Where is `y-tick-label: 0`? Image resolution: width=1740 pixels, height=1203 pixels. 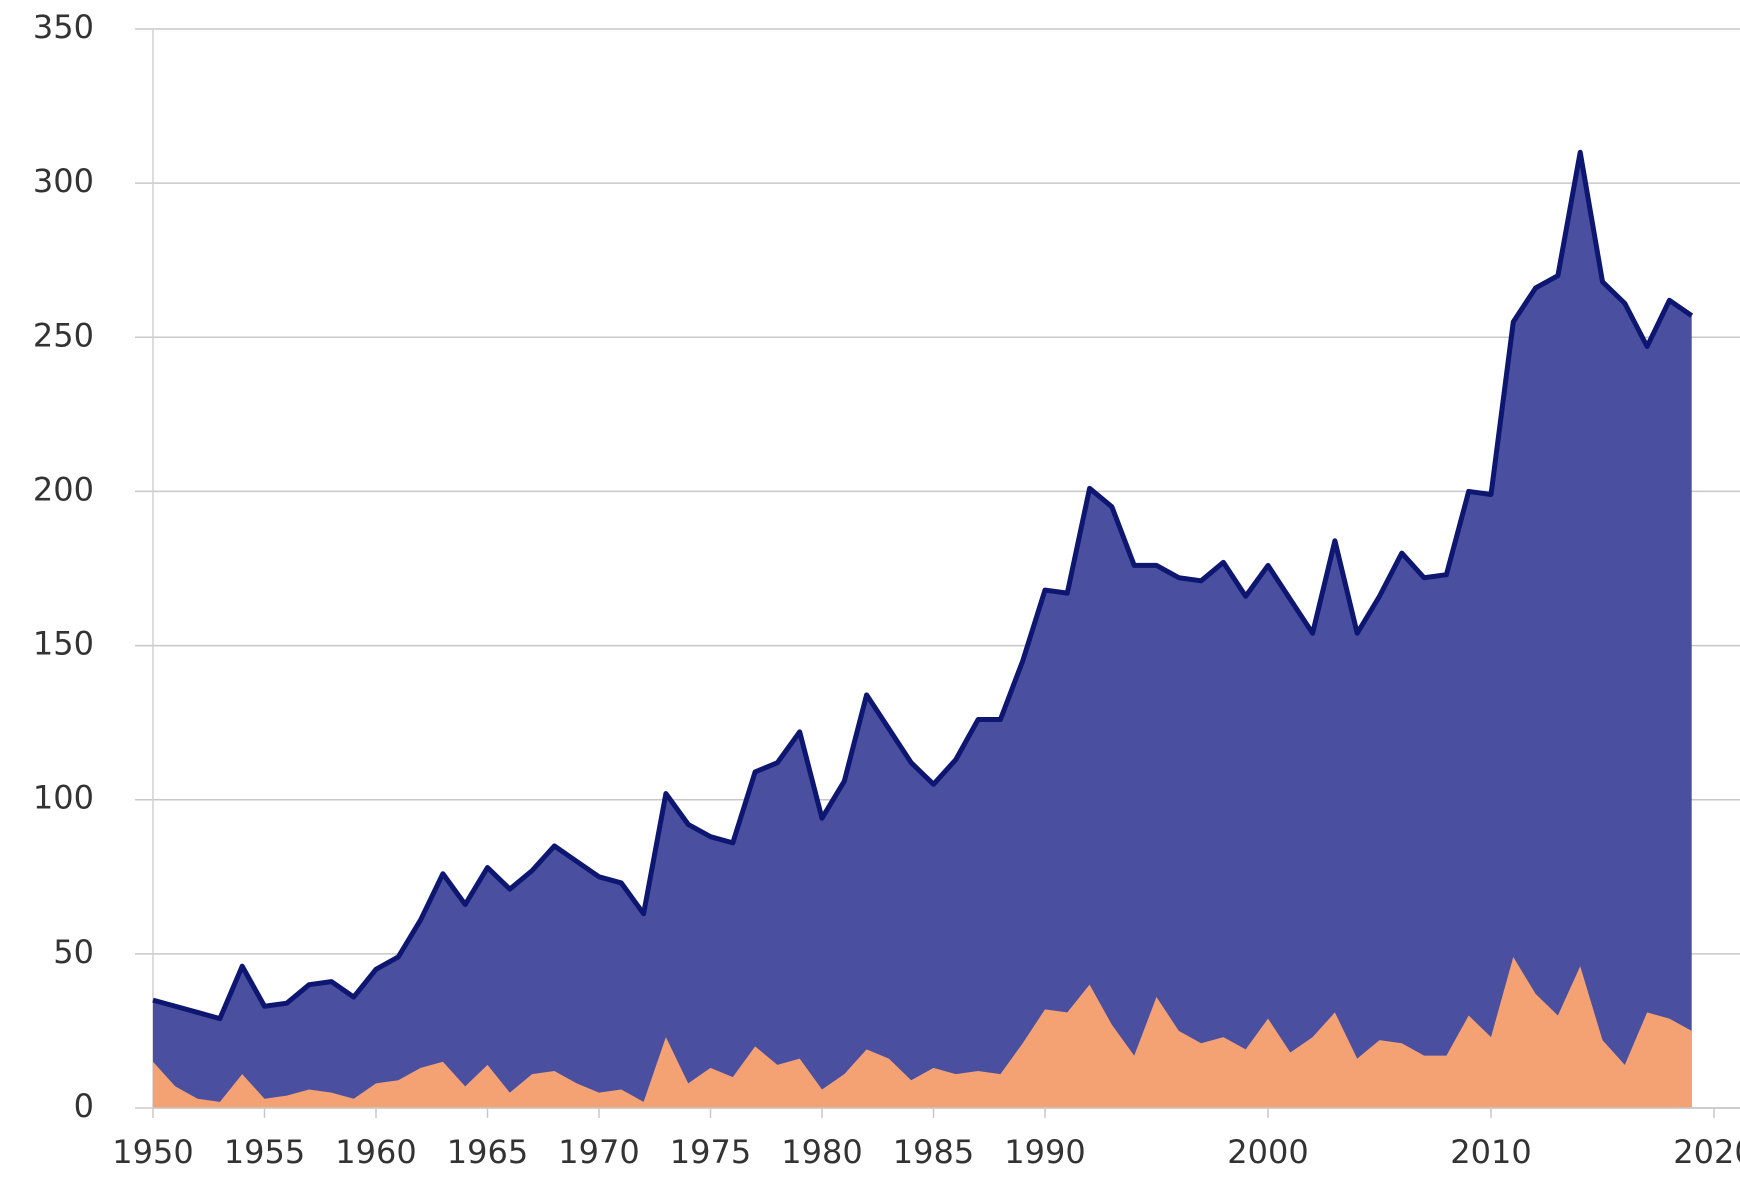 y-tick-label: 0 is located at coordinates (84, 1106).